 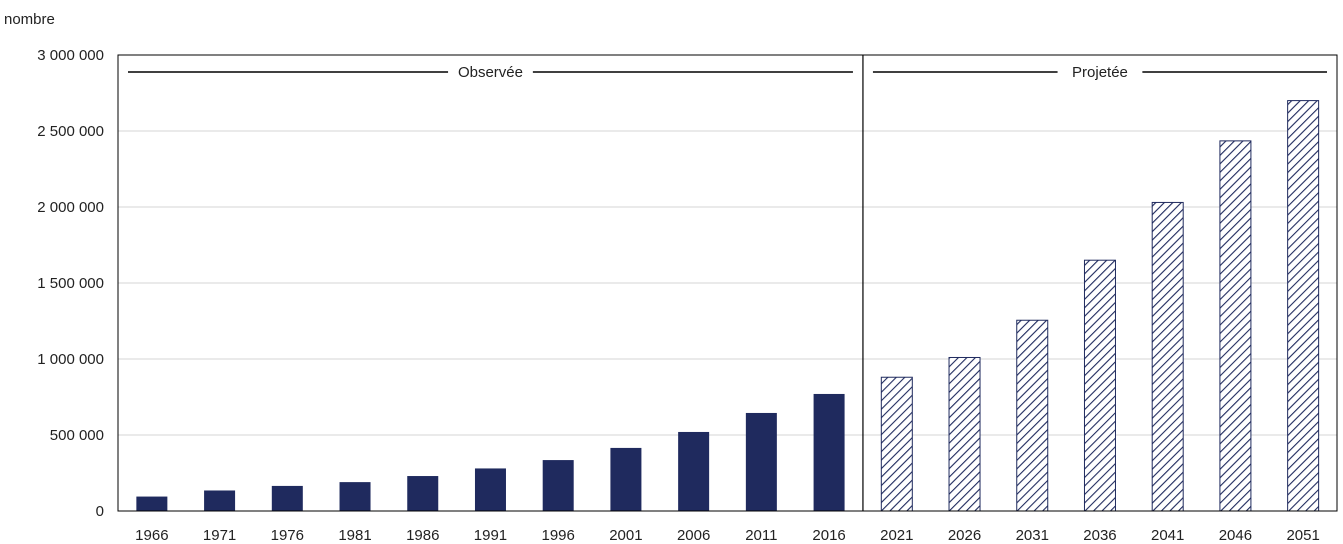 What do you see at coordinates (490, 72) in the screenshot?
I see `period-label-observed: Observée` at bounding box center [490, 72].